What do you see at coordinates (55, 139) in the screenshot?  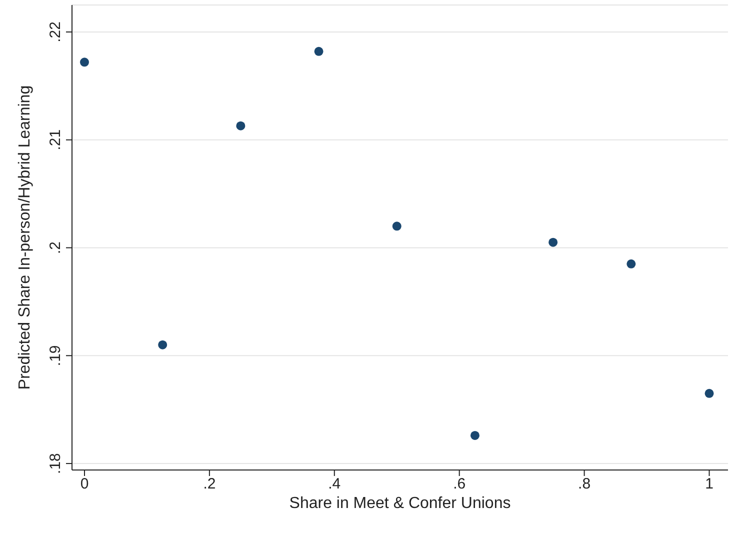 I see `y-tick-label: .21` at bounding box center [55, 139].